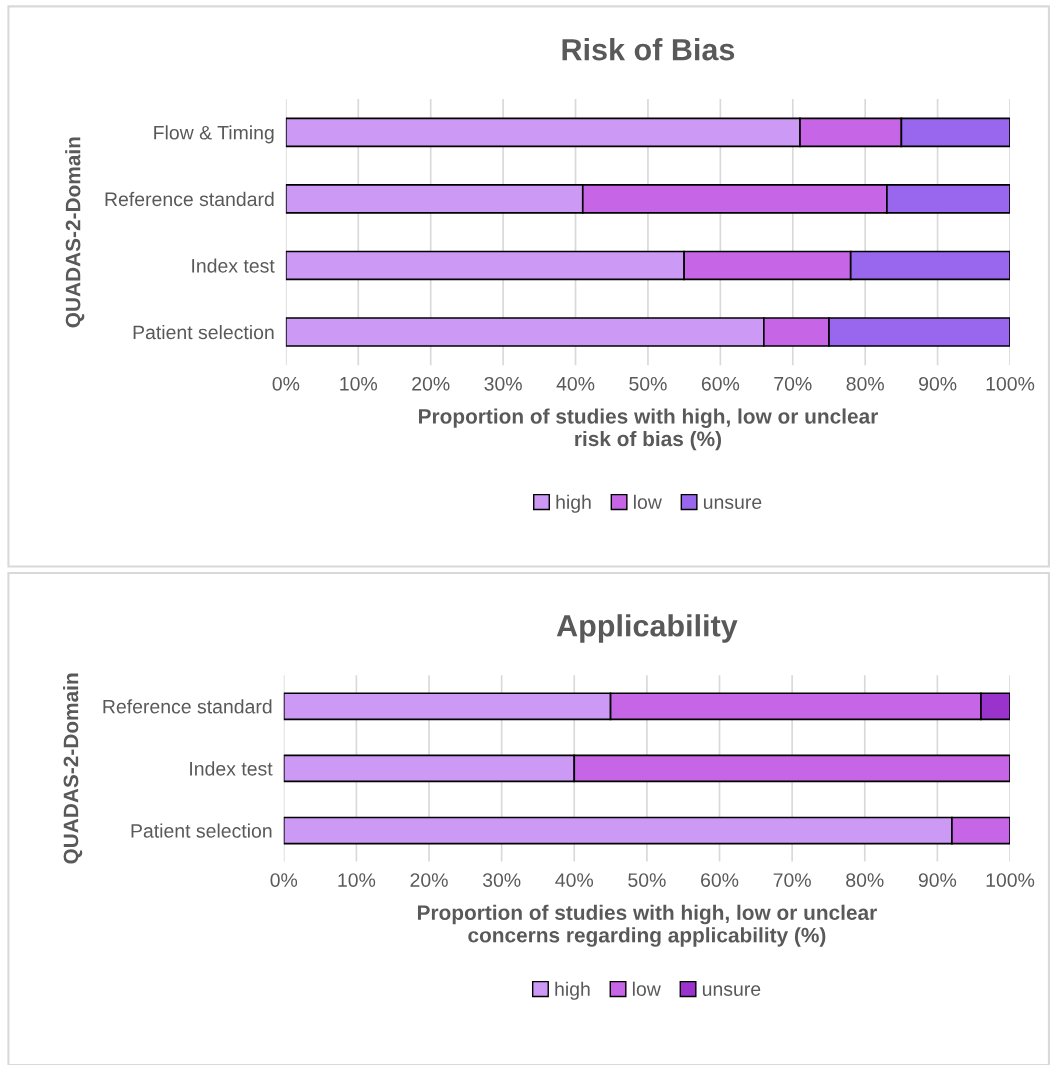 This screenshot has width=1051, height=1065. Describe the element at coordinates (214, 134) in the screenshot. I see `y-tick-label: Flow & Timing` at that location.